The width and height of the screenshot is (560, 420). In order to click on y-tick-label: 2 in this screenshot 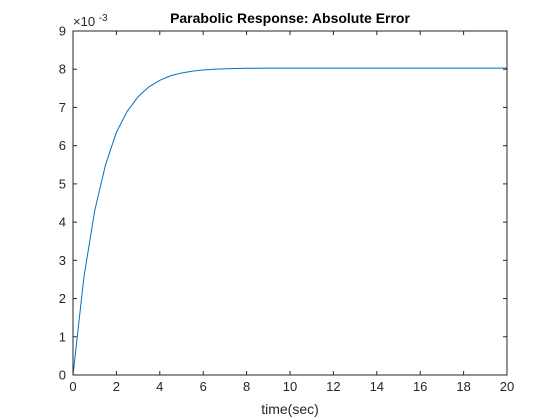, I will do `click(62, 298)`.